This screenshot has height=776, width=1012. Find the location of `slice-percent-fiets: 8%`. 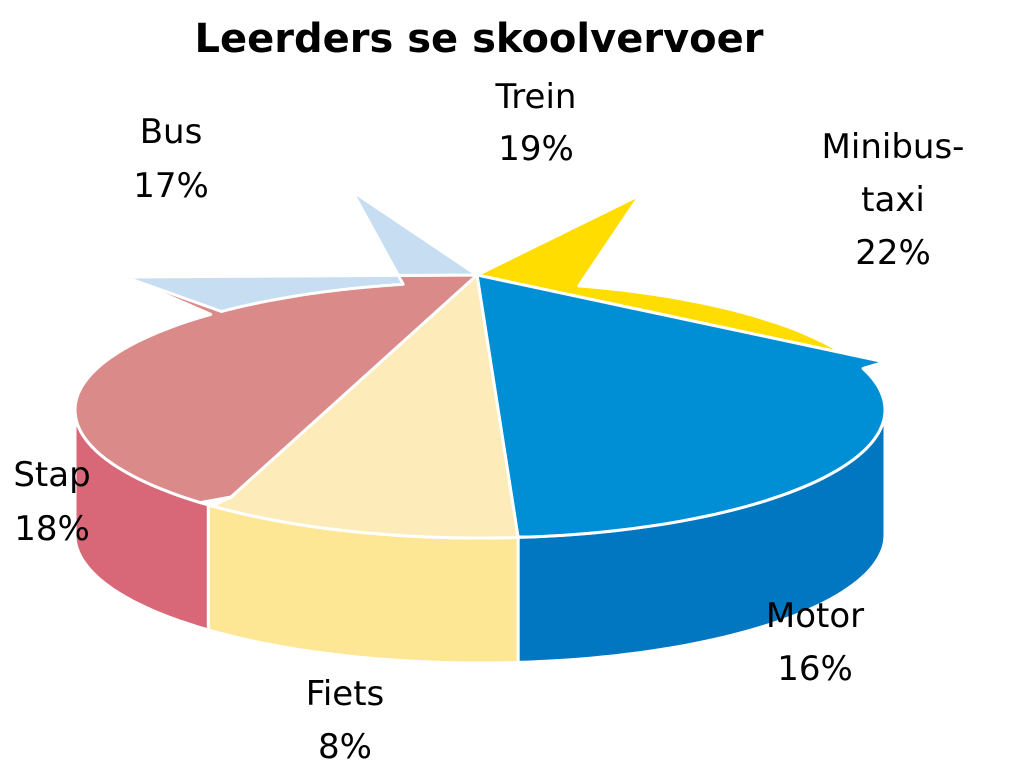

slice-percent-fiets: 8% is located at coordinates (345, 747).